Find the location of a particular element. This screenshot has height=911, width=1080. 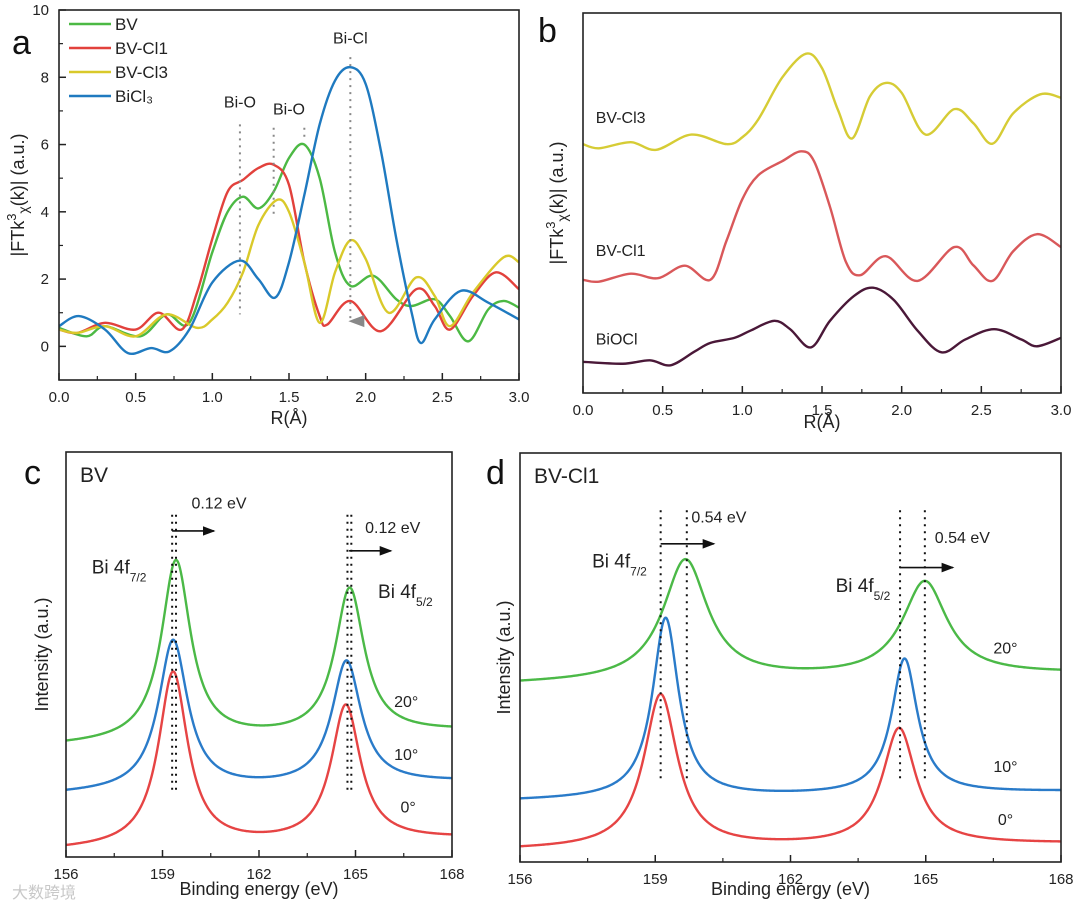

annotation-label: BV-Cl1 is located at coordinates (621, 251).